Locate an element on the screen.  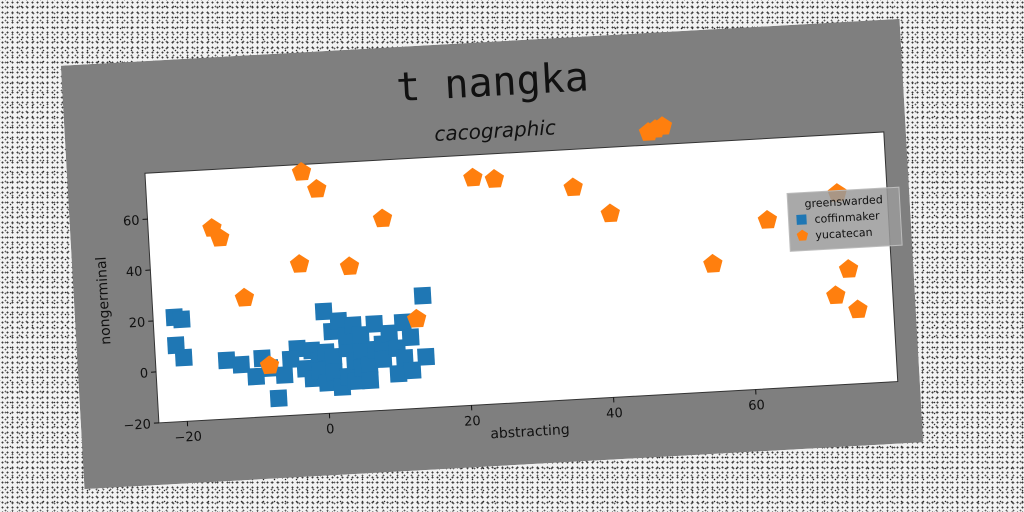
y-tick-label: 20 is located at coordinates (136, 323).